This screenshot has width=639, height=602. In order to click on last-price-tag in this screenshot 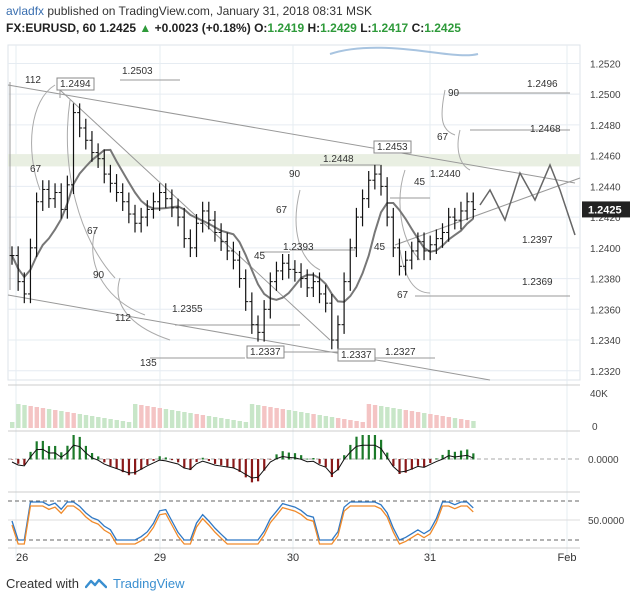, I will do `click(606, 209)`.